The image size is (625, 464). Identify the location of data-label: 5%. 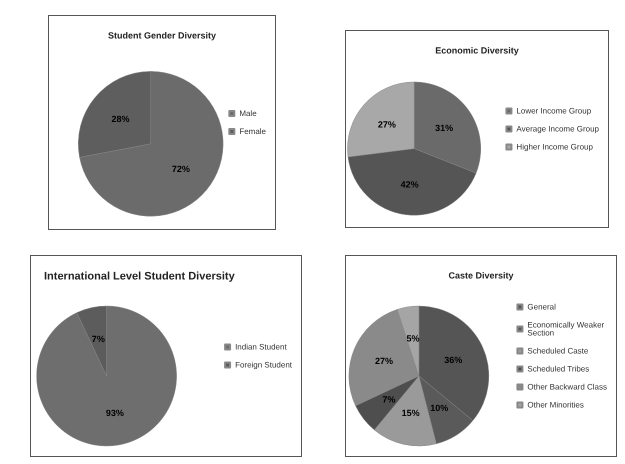
(413, 338).